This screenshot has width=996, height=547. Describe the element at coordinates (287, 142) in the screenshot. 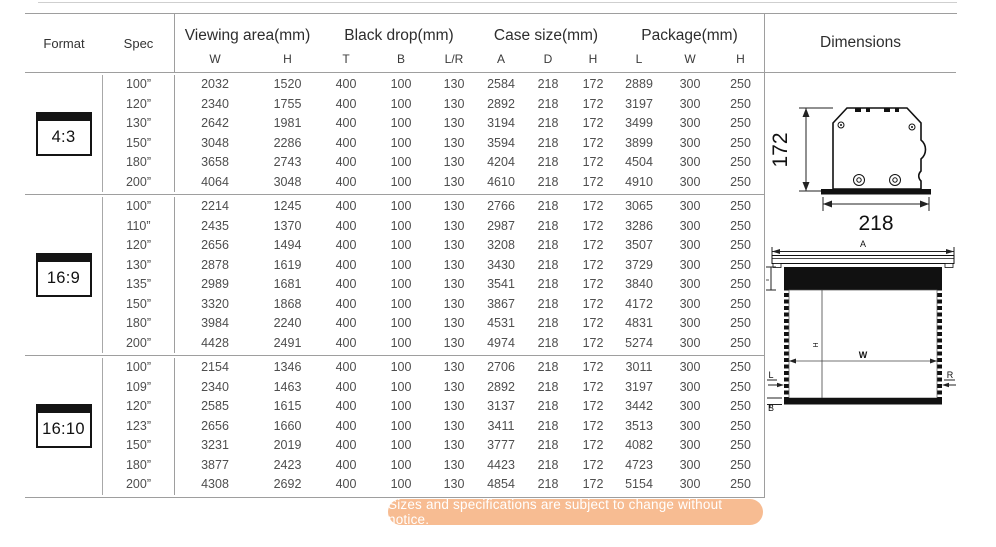

I see `table-cell: 2286` at that location.